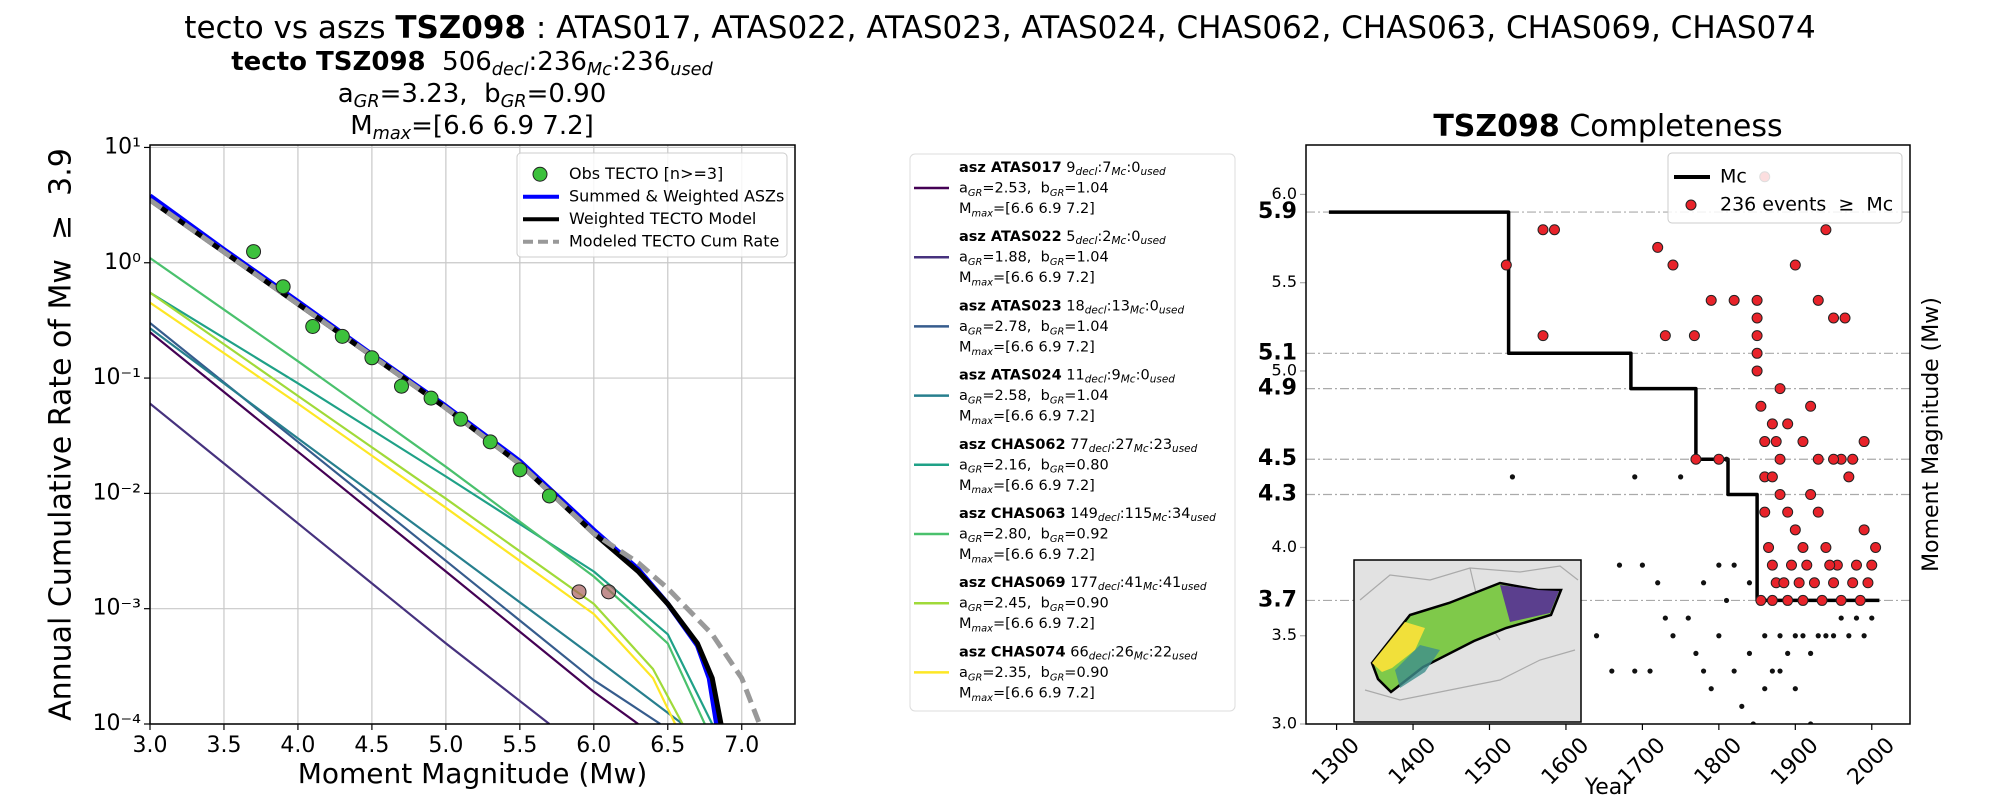 Image resolution: width=2000 pixels, height=800 pixels. Describe the element at coordinates (1794, 761) in the screenshot. I see `x-tick-label: 1900` at that location.